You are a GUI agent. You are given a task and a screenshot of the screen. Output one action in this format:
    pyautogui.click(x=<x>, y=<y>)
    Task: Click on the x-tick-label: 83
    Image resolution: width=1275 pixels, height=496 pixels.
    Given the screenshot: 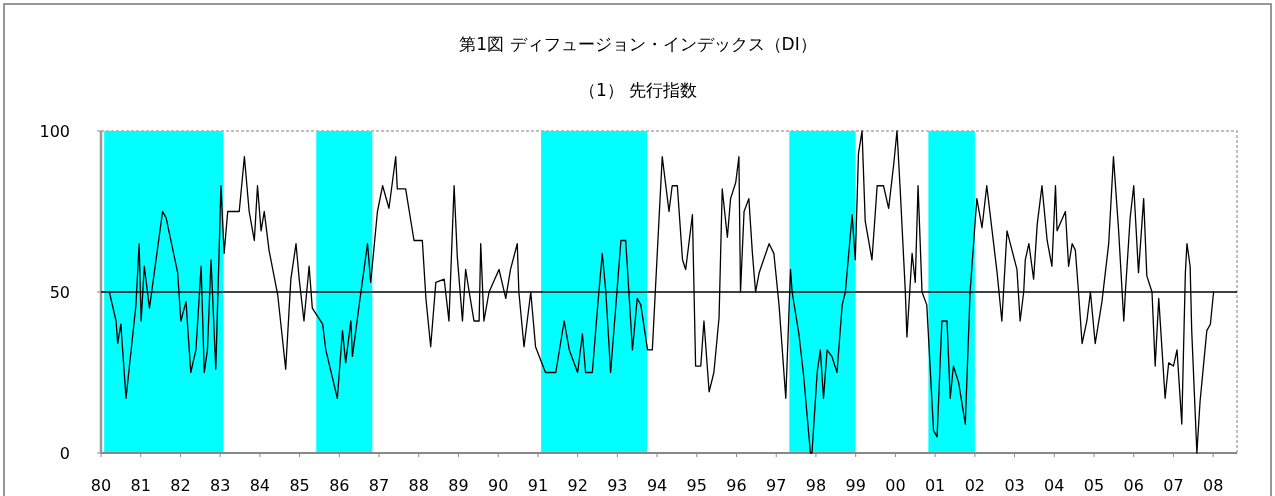 What is the action you would take?
    pyautogui.click(x=220, y=485)
    